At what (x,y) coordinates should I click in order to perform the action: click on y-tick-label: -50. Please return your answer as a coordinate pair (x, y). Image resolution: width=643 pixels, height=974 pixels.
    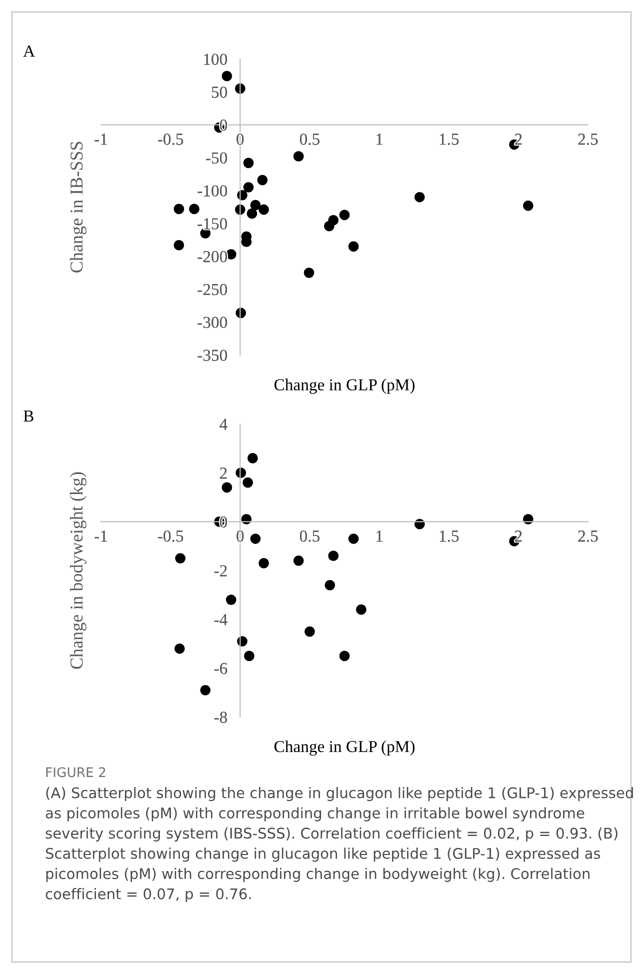
    Looking at the image, I should click on (217, 158).